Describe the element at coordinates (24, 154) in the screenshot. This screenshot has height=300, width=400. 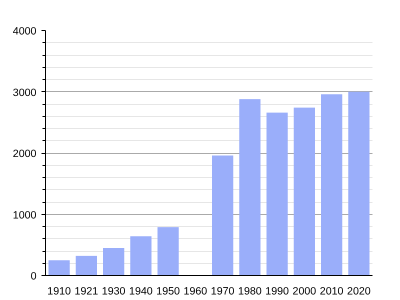
I see `y-tick-label: 2000` at that location.